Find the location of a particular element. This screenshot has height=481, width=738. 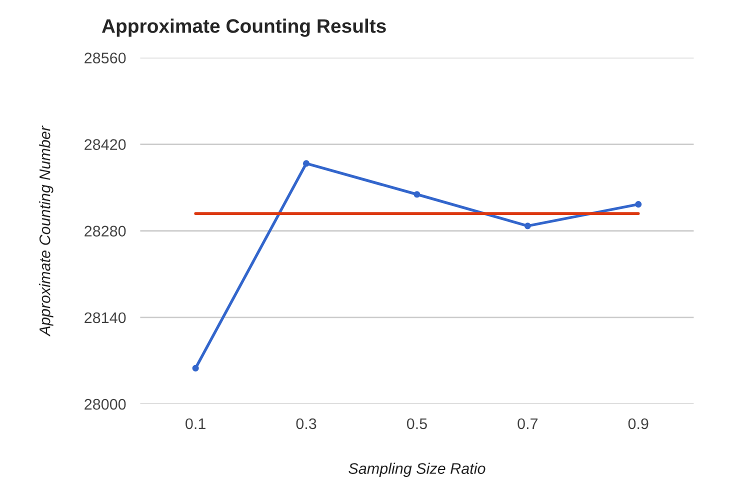

y-tick-label: 28140 is located at coordinates (105, 318).